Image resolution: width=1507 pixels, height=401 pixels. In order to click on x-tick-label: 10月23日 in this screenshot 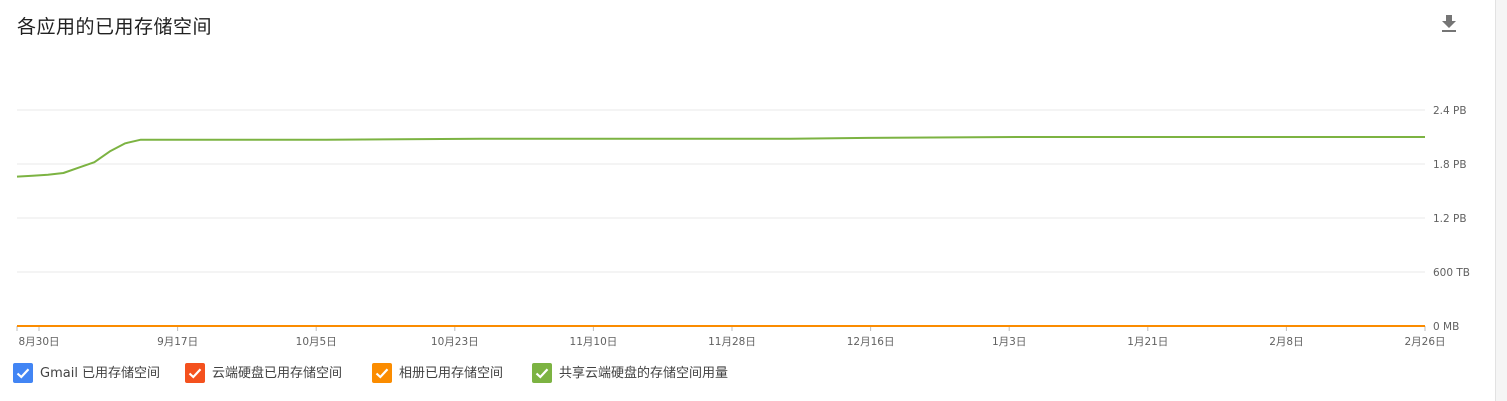, I will do `click(455, 342)`.